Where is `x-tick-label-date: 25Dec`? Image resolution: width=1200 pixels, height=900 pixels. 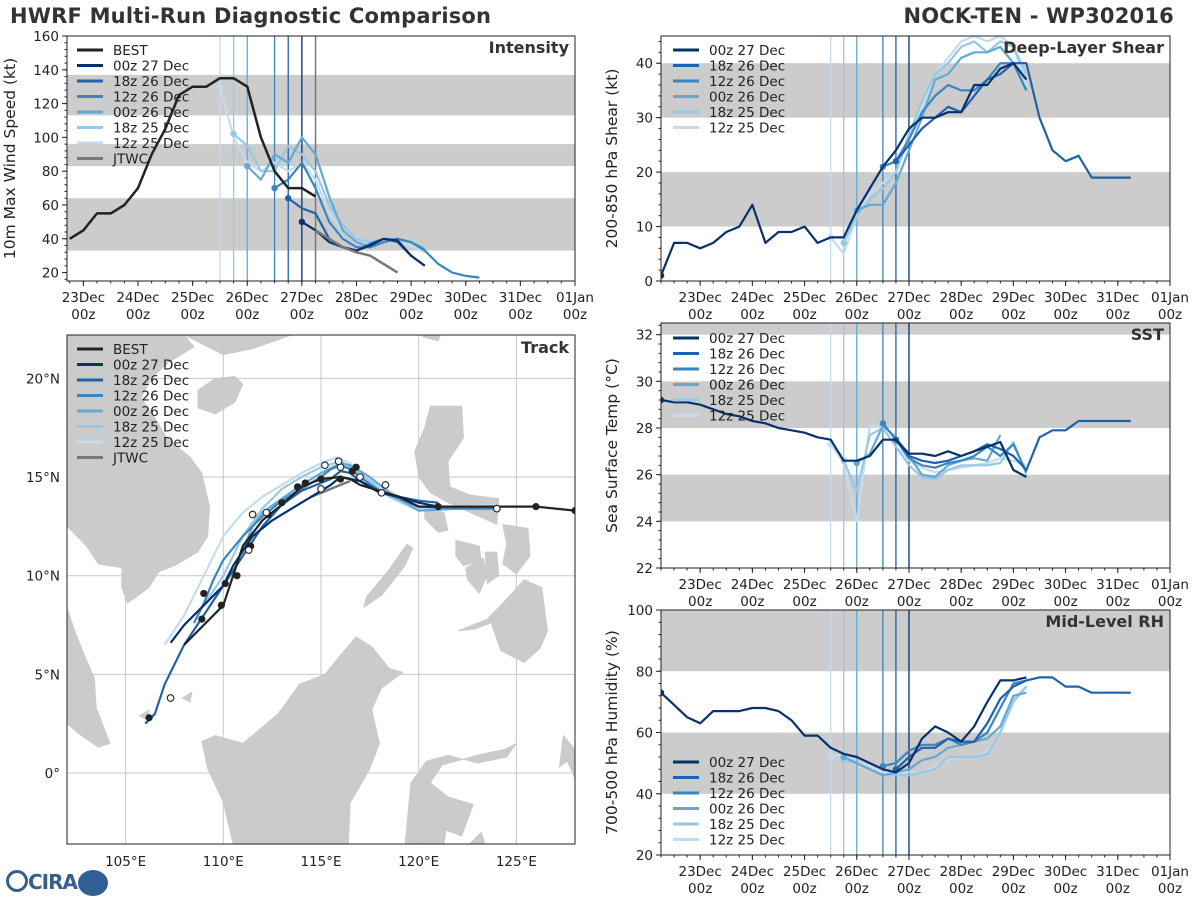
x-tick-label-date: 25Dec is located at coordinates (804, 298).